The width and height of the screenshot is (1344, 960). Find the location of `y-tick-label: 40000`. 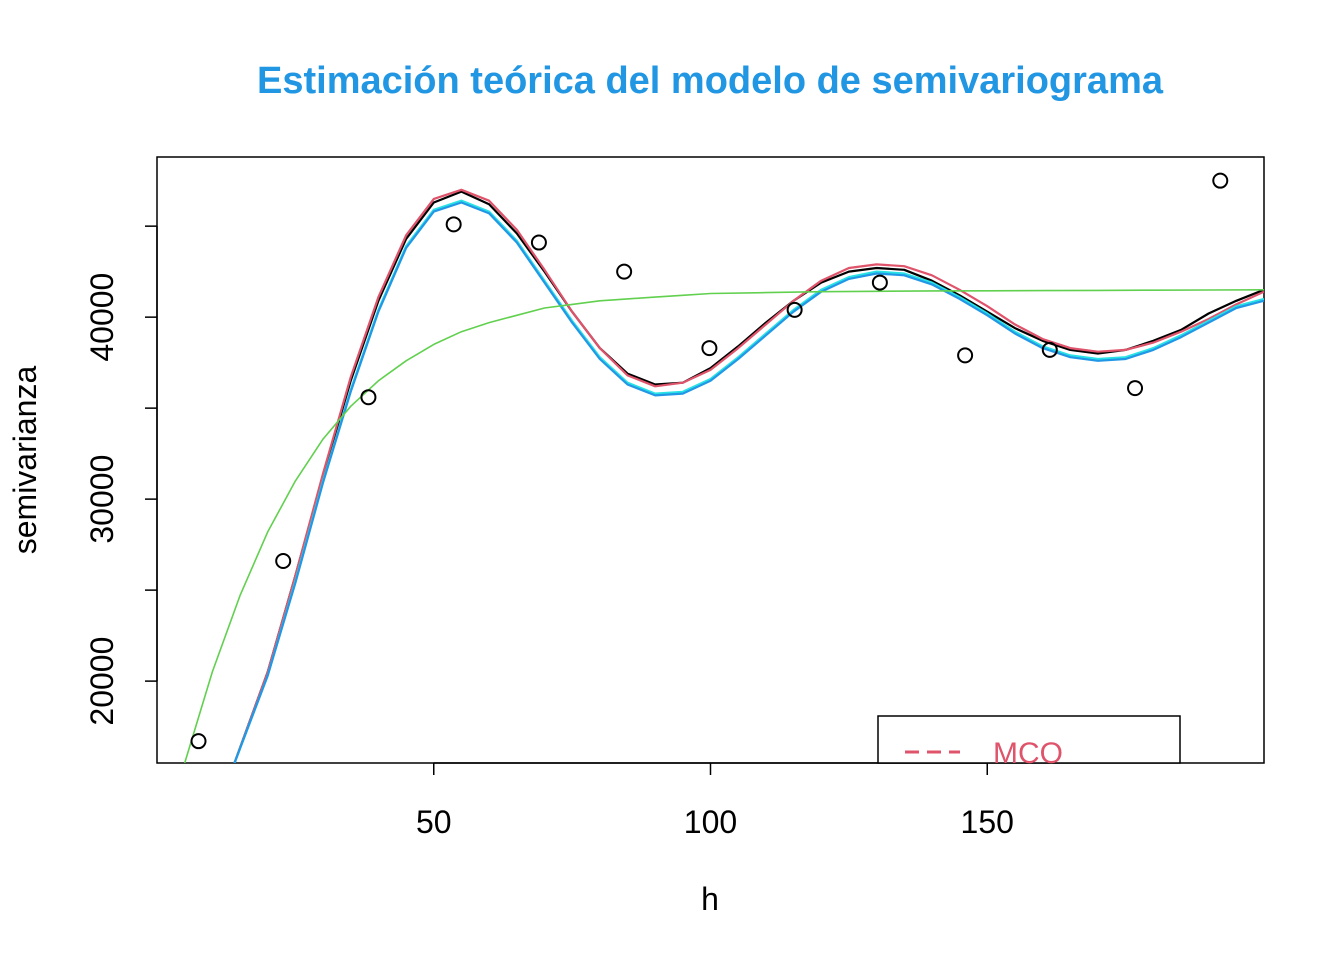

y-tick-label: 40000 is located at coordinates (102, 317).